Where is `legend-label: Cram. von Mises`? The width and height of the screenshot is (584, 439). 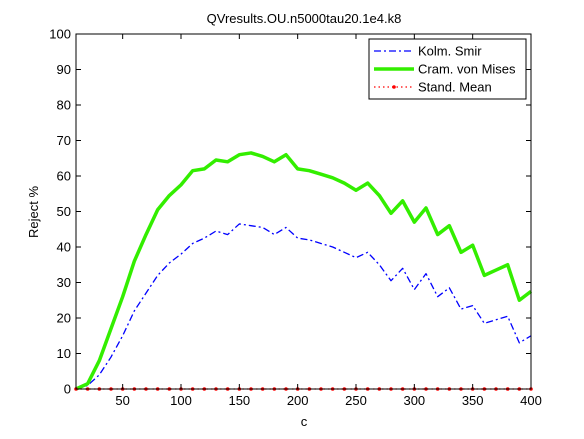
legend-label: Cram. von Mises is located at coordinates (467, 69).